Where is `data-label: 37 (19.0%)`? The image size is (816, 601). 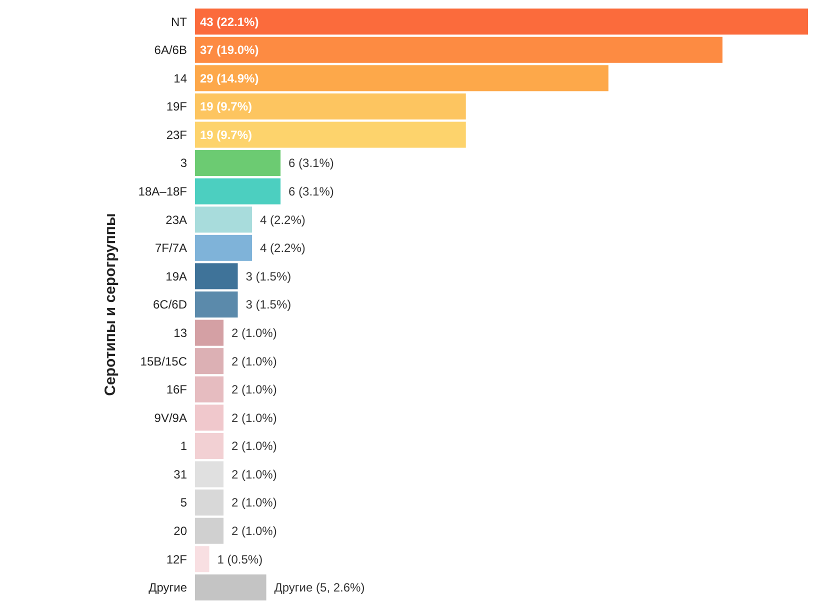
data-label: 37 (19.0%) is located at coordinates (229, 50).